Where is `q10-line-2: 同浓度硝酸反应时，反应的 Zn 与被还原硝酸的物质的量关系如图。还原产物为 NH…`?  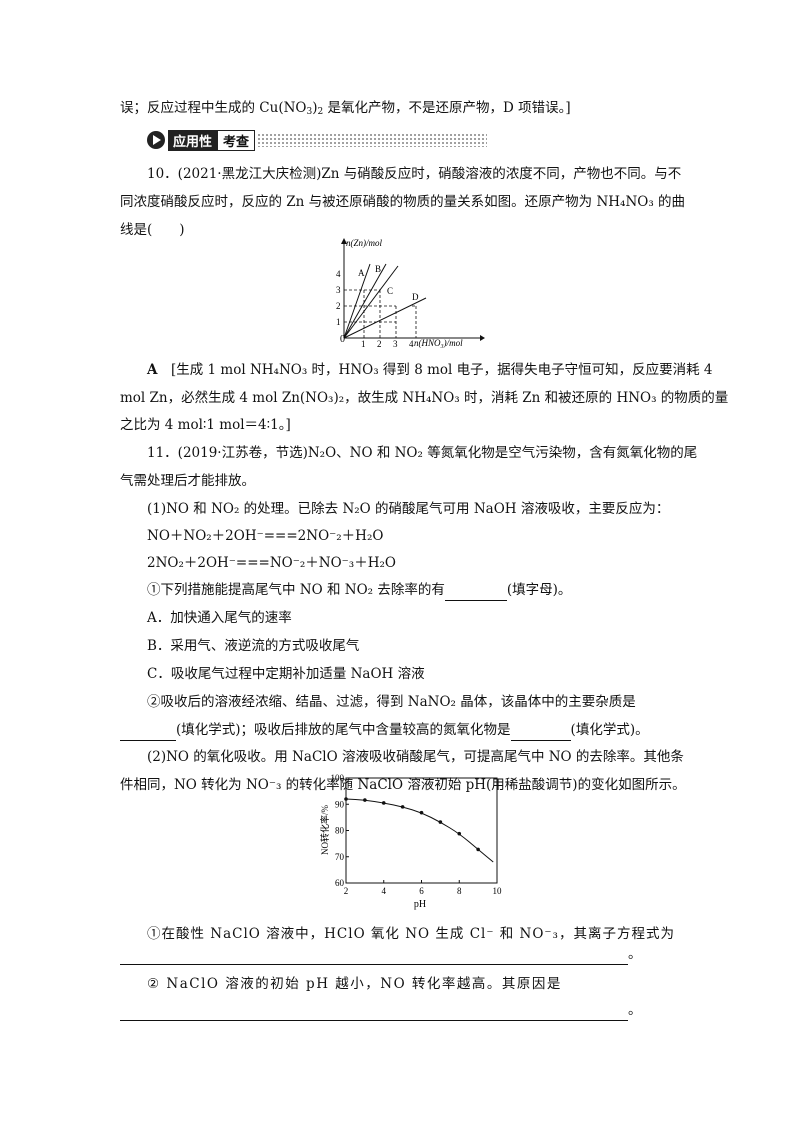 q10-line-2: 同浓度硝酸反应时，反应的 Zn 与被还原硝酸的物质的量关系如图。还原产物为 NH… is located at coordinates (403, 202).